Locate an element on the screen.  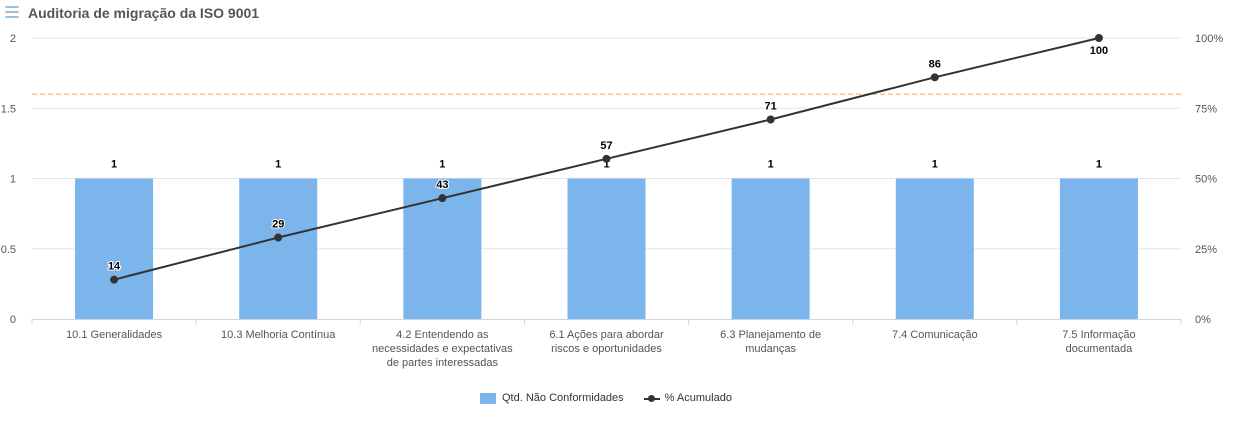
x-tick-label: 7.5 Informação is located at coordinates (1098, 335).